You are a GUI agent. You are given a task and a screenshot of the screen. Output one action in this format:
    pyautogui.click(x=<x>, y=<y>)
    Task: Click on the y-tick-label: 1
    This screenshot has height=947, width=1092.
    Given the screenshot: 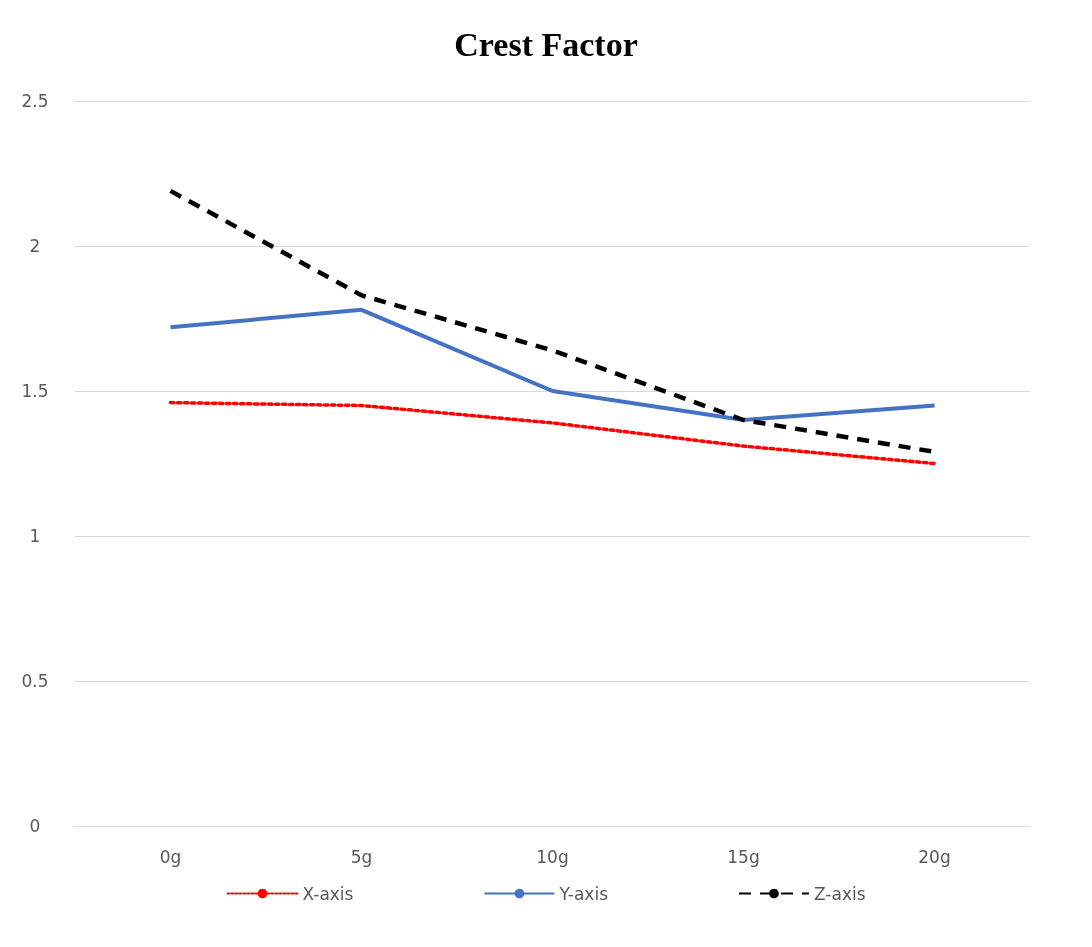 What is the action you would take?
    pyautogui.click(x=35, y=536)
    